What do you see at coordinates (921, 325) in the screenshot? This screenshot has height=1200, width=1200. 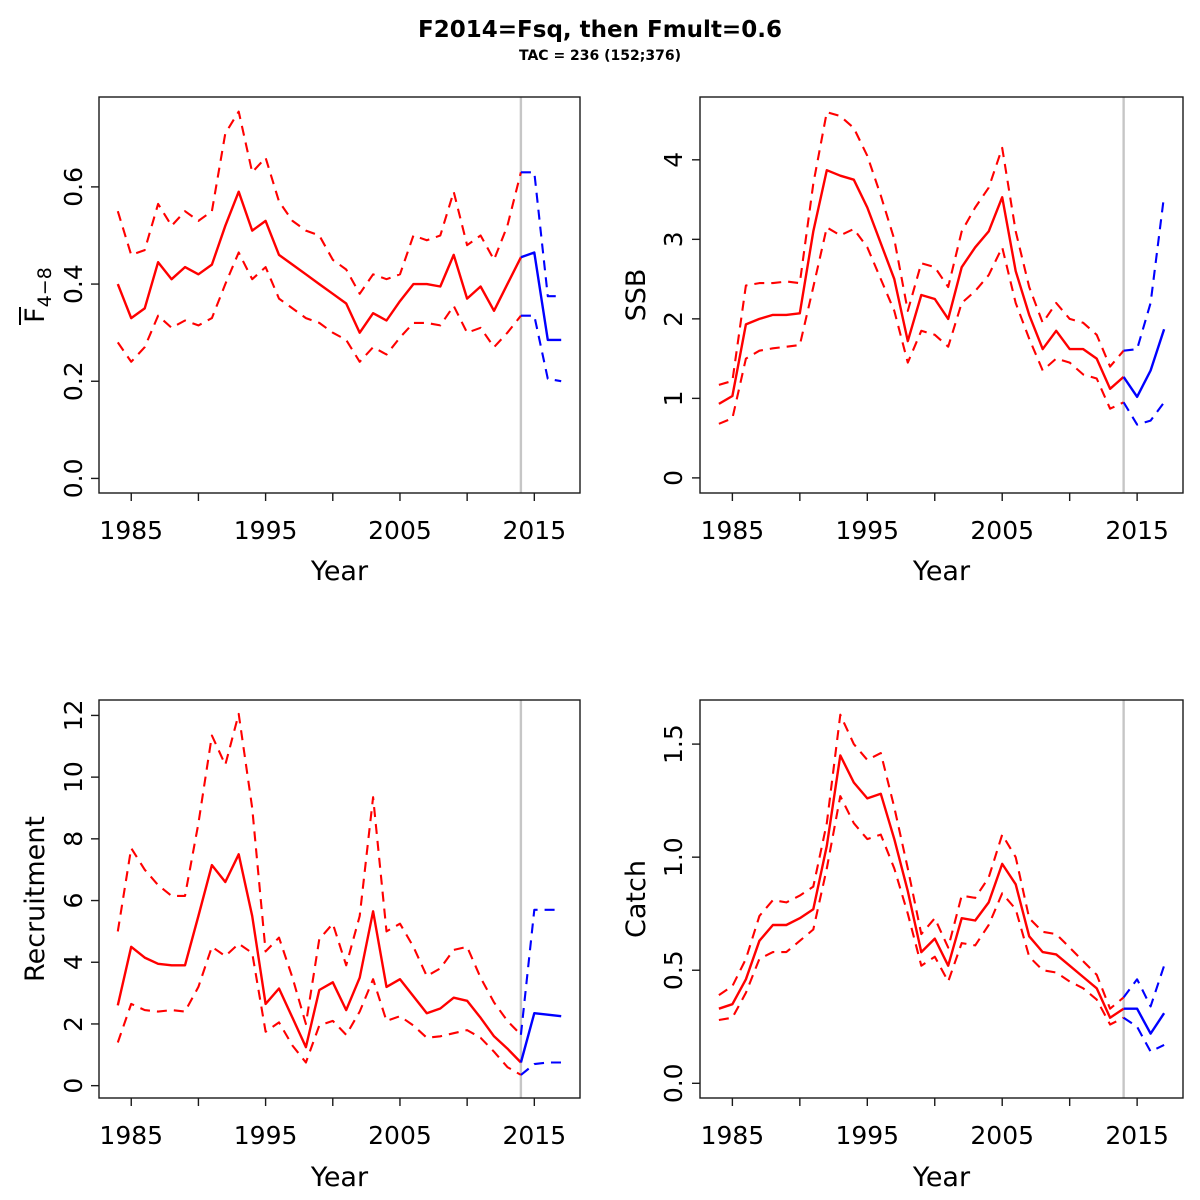 I see `ssb-lower-ci-historical-line` at bounding box center [921, 325].